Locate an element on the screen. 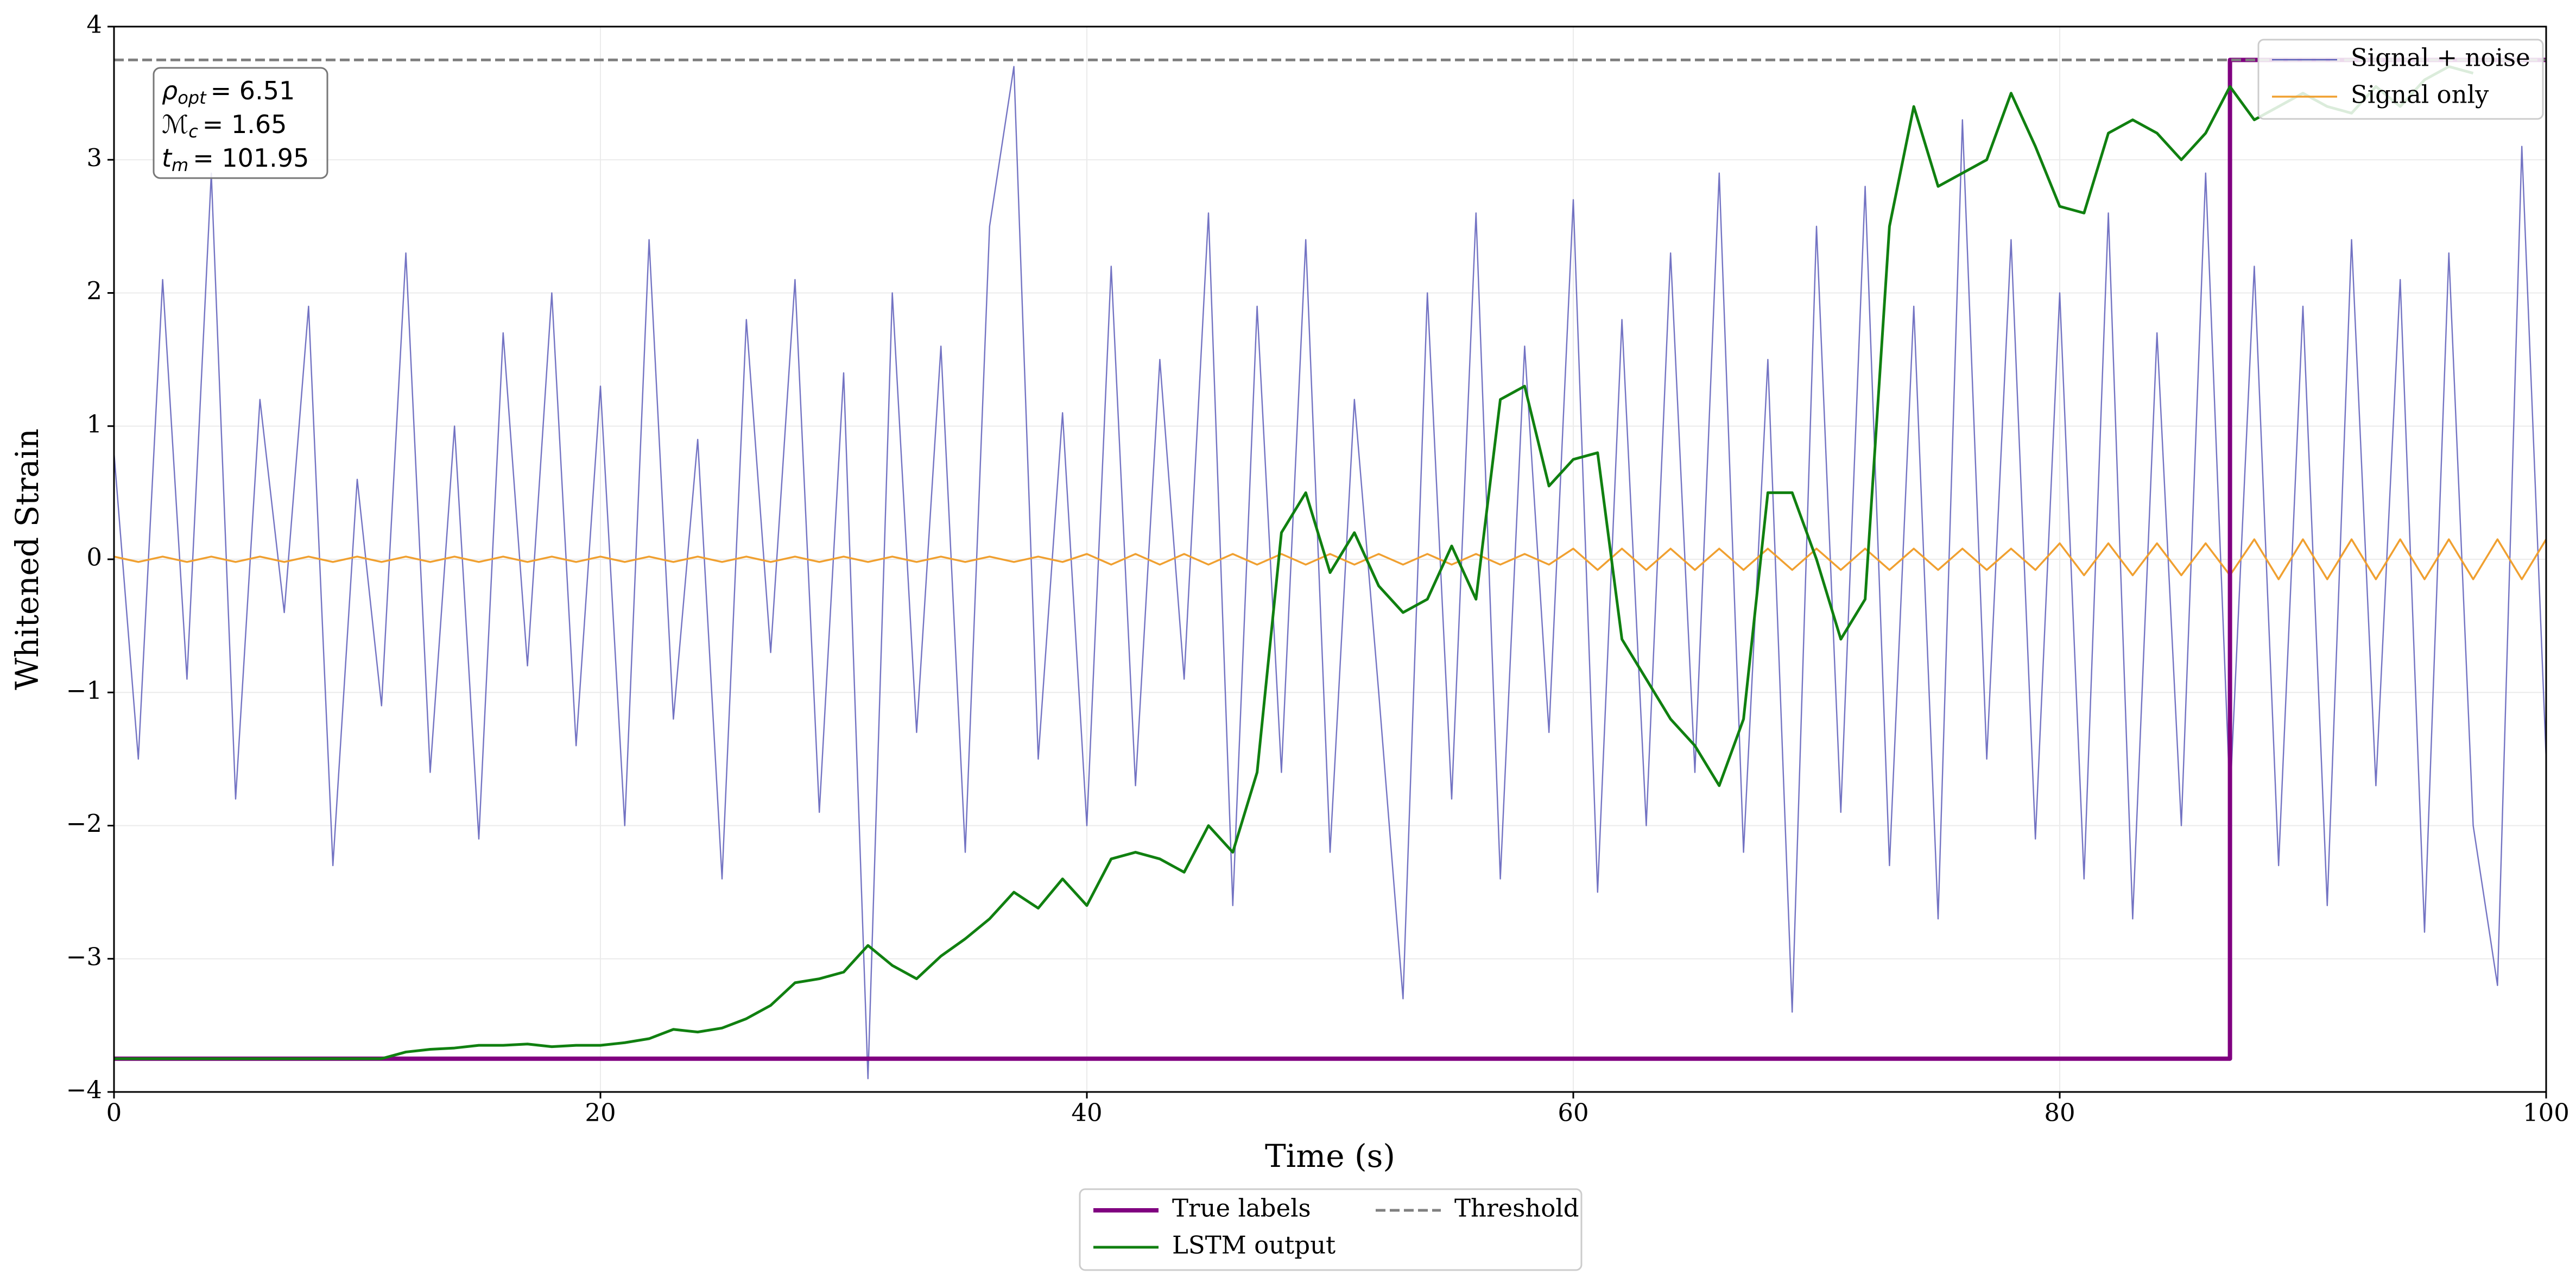  legend-label: True labels is located at coordinates (1241, 1208).